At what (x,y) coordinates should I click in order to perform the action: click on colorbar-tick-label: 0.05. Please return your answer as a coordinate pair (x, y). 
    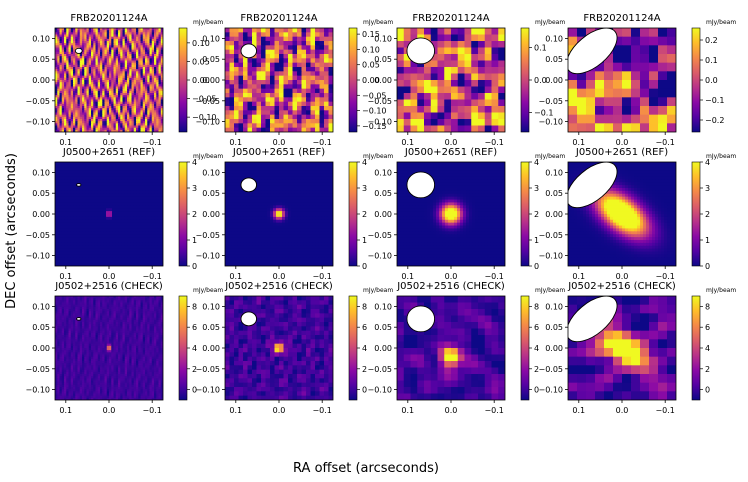
    Looking at the image, I should click on (371, 65).